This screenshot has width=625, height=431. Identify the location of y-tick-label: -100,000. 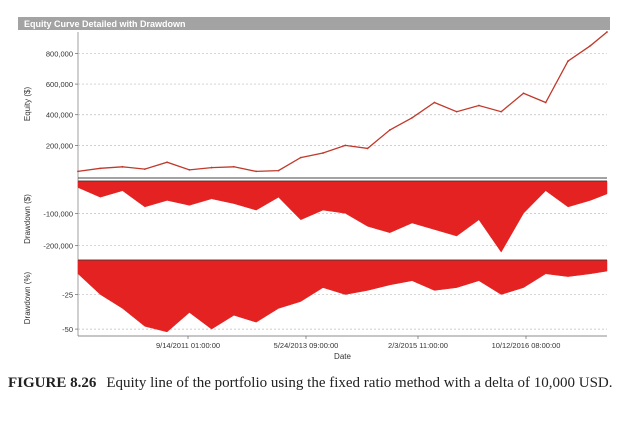
(58, 213).